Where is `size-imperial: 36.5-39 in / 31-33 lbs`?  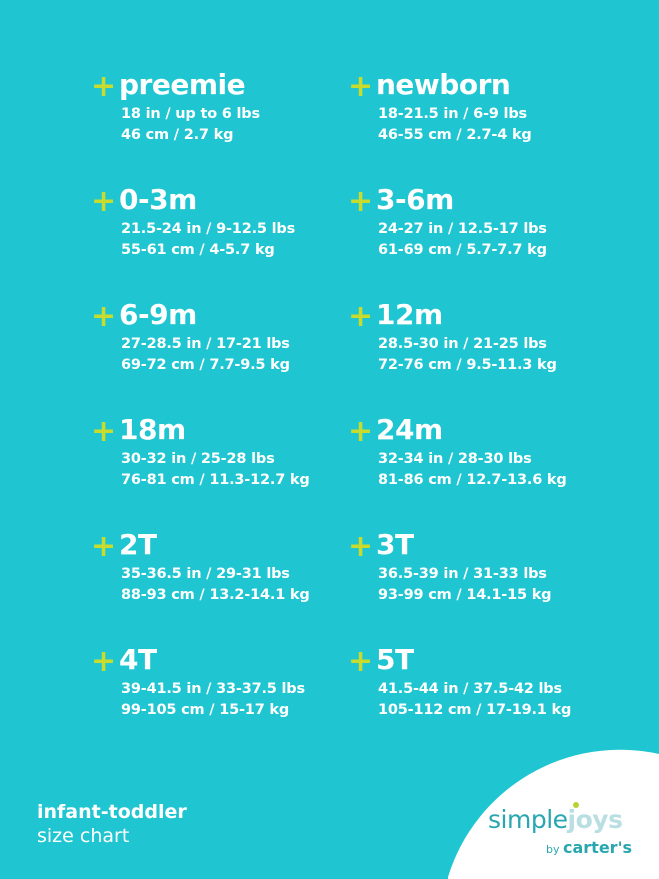
size-imperial: 36.5-39 in / 31-33 lbs is located at coordinates (462, 574).